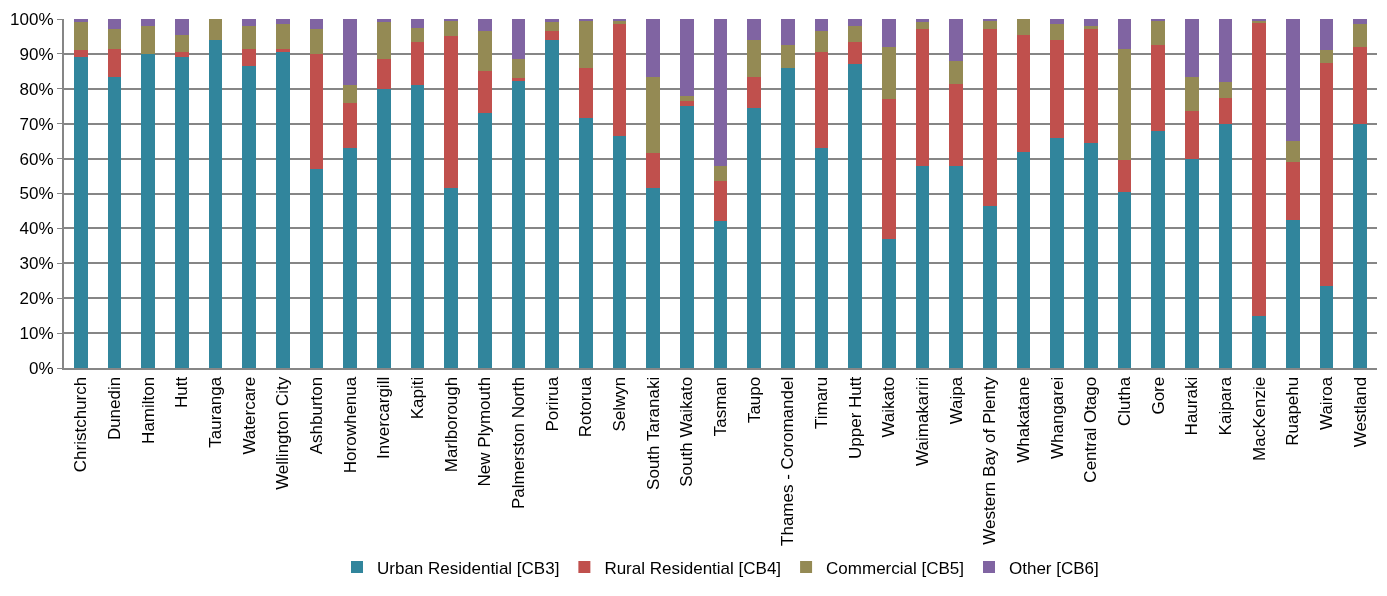 The image size is (1387, 596). Describe the element at coordinates (990, 460) in the screenshot. I see `x-tick-label: Western Bay of Plenty` at that location.